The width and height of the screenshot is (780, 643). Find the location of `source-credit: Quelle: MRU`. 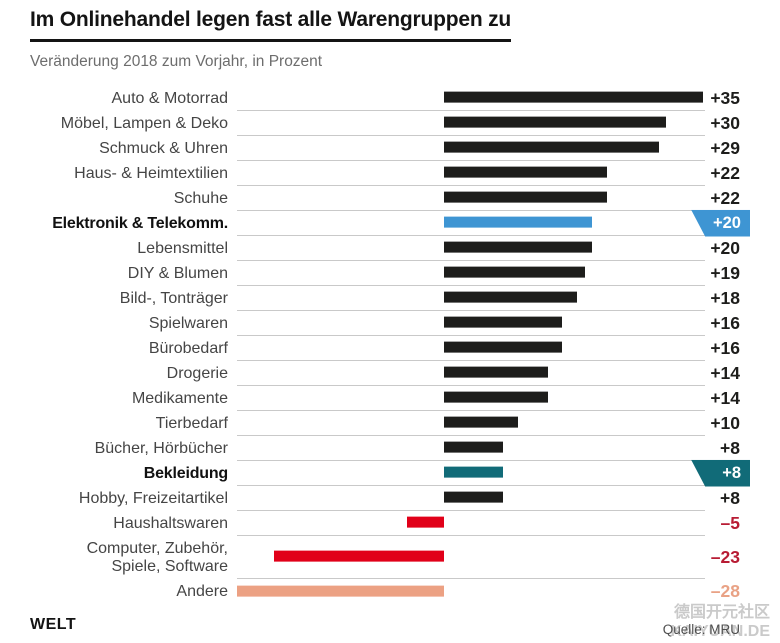

source-credit: Quelle: MRU is located at coordinates (701, 629).